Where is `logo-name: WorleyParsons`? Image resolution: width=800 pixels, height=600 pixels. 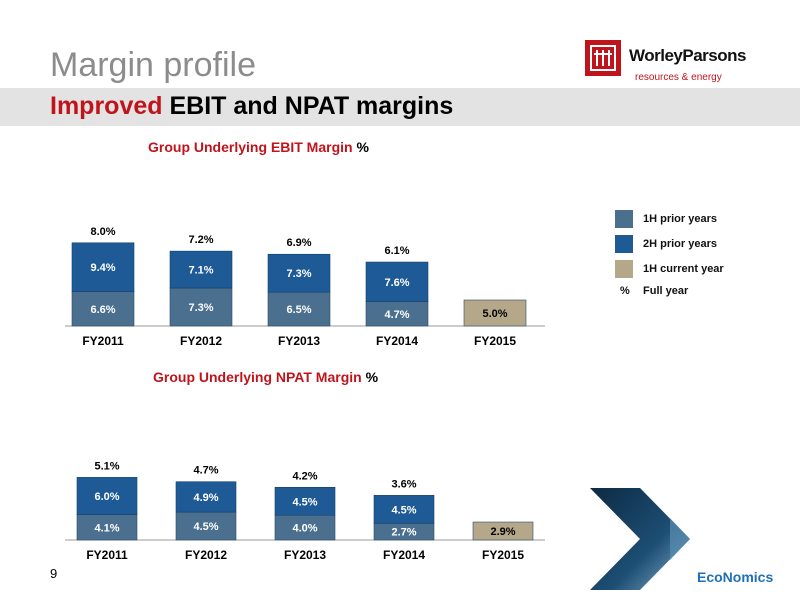 logo-name: WorleyParsons is located at coordinates (687, 55).